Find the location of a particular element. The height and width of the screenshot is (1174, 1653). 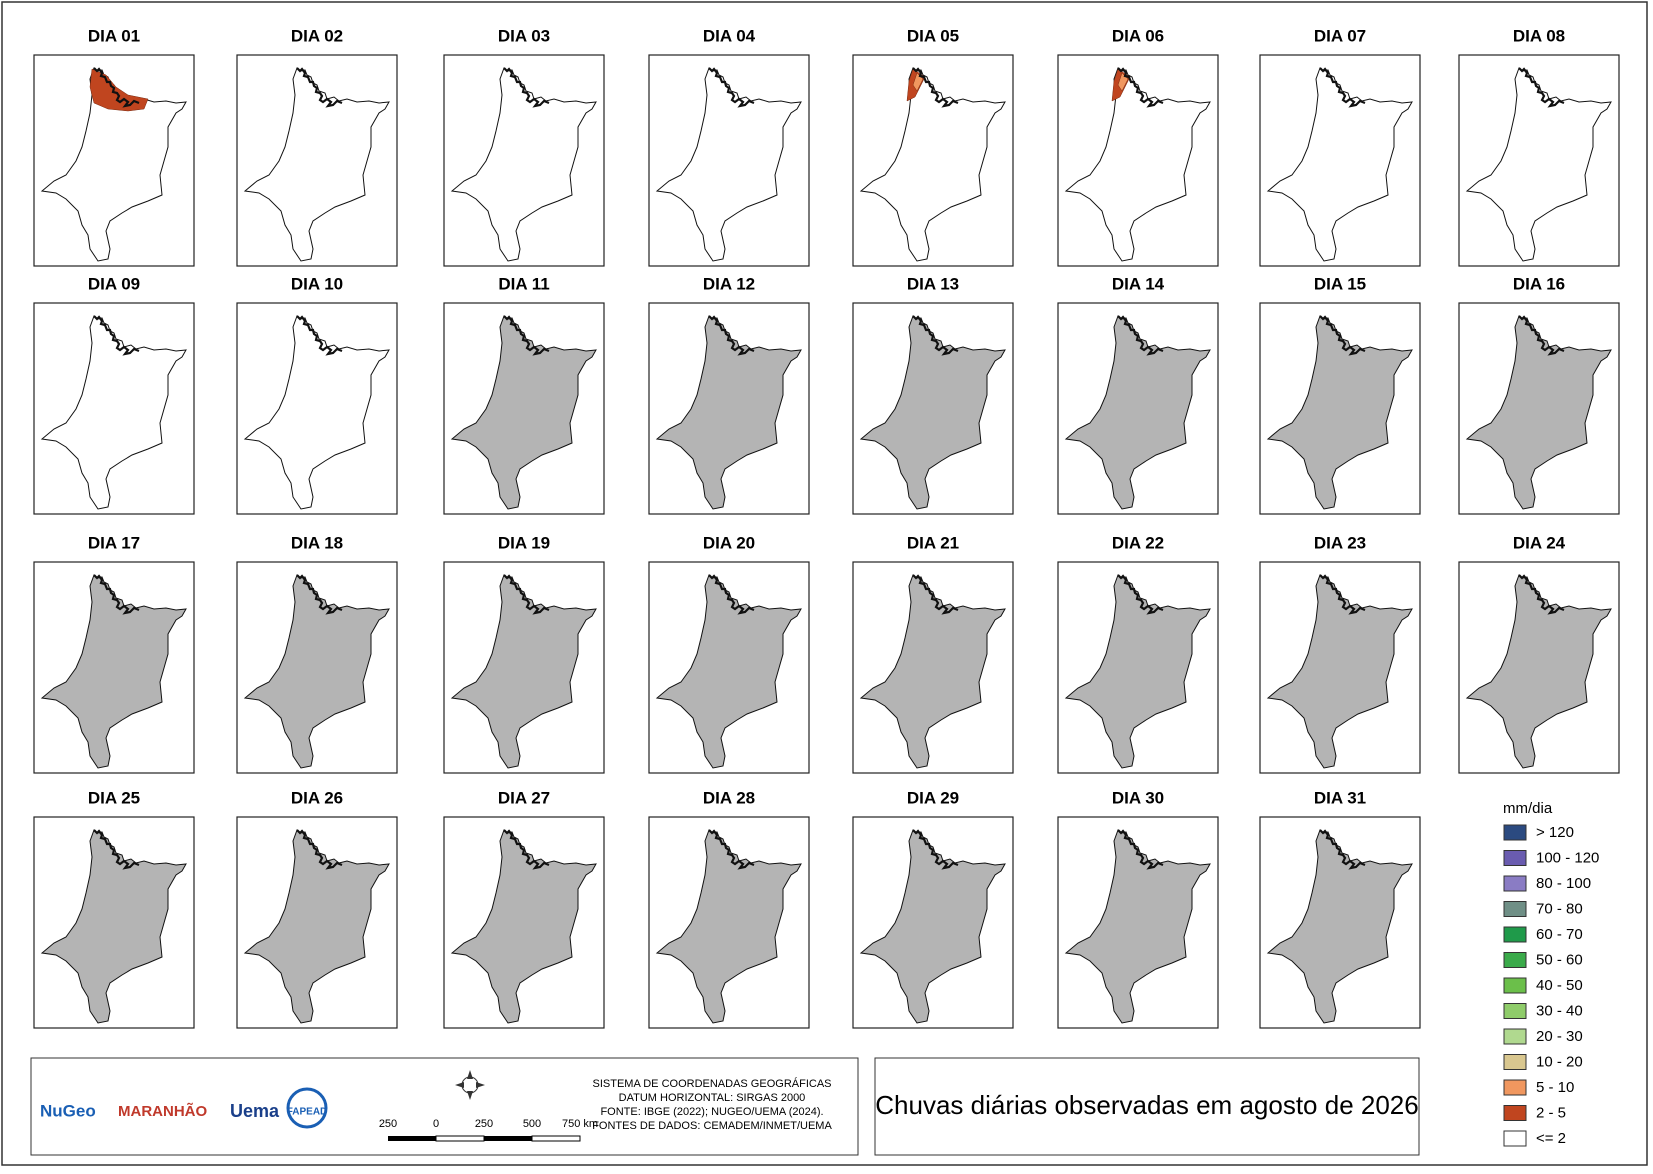

panel-title: DIA 06 is located at coordinates (1138, 35).